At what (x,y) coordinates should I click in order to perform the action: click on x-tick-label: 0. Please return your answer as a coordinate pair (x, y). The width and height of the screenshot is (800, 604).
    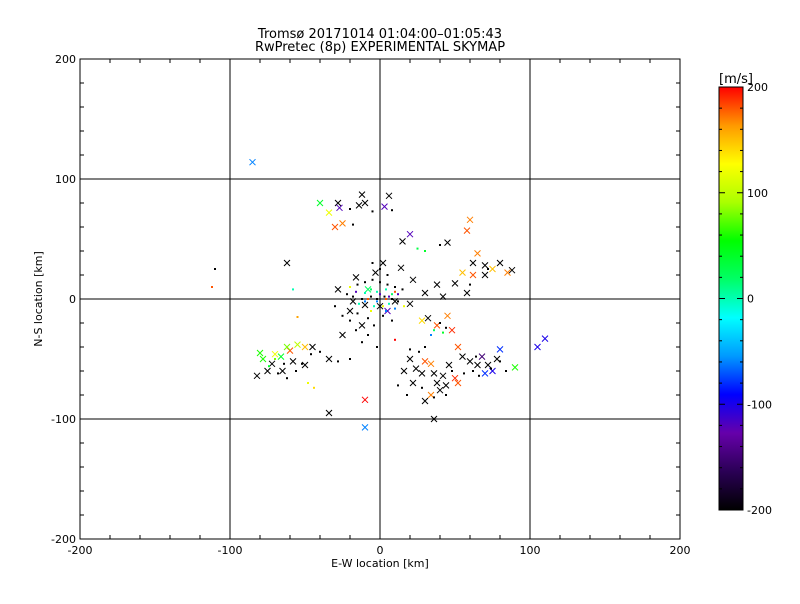
    Looking at the image, I should click on (380, 550).